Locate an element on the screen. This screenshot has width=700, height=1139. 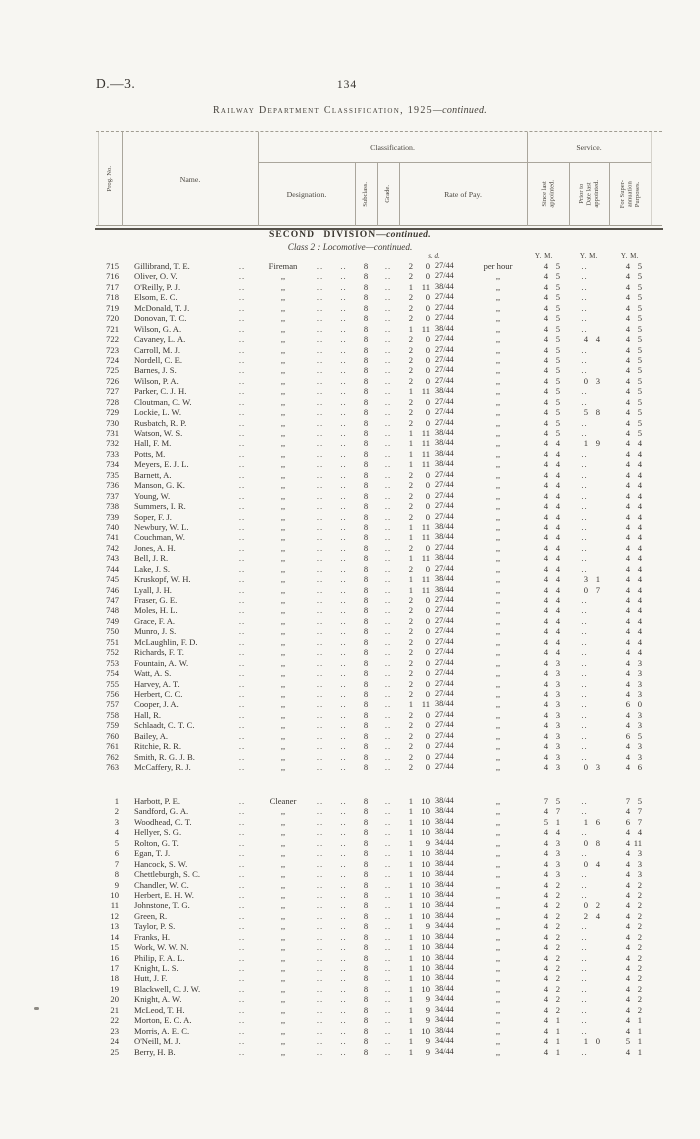
cell-rate-pence: 9 is located at coordinates (427, 842).